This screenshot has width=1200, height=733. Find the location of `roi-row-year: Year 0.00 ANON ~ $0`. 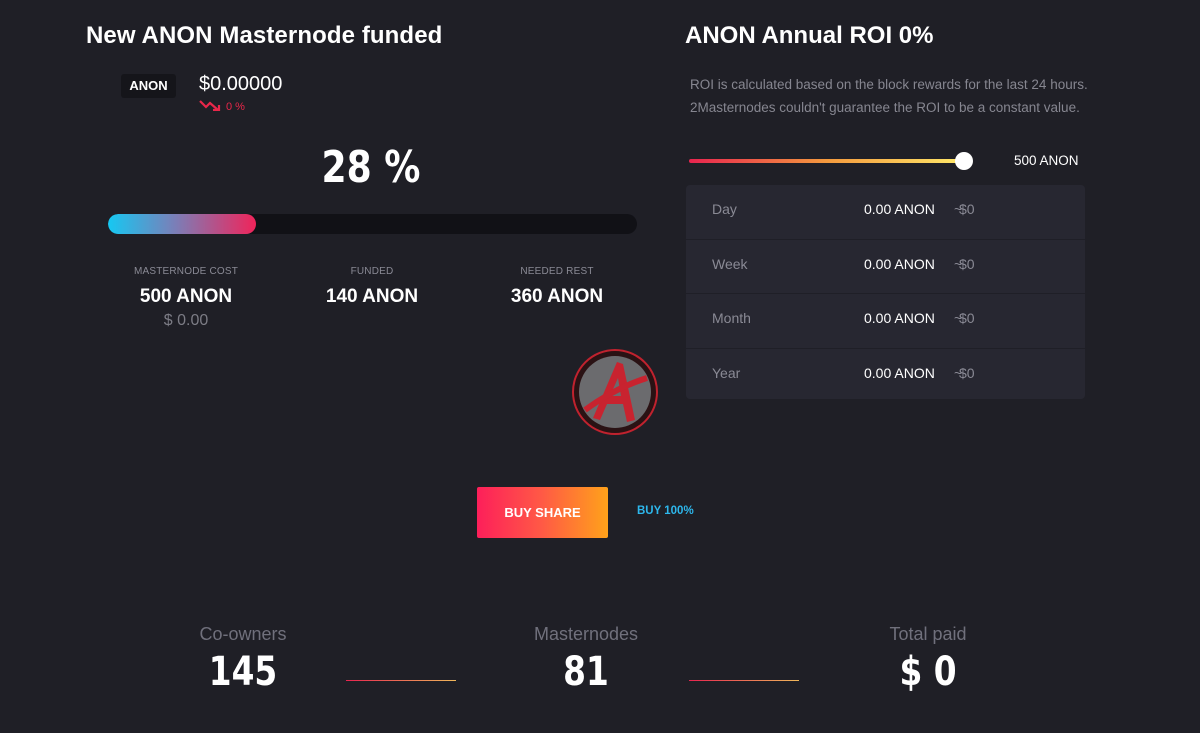

roi-row-year: Year 0.00 ANON ~ $0 is located at coordinates (885, 376).